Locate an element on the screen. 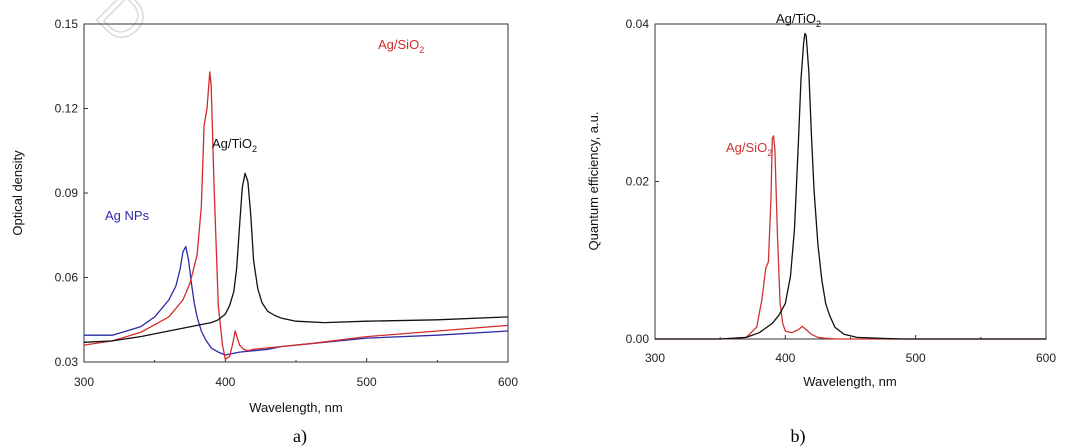 The width and height of the screenshot is (1069, 448). chart-a-x-tick-label: 400 is located at coordinates (225, 382).